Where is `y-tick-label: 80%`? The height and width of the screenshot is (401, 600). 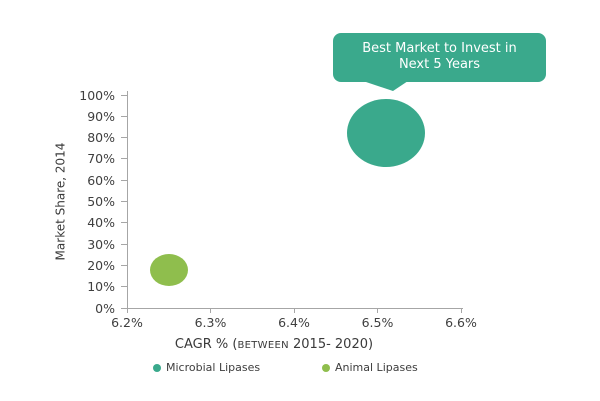
y-tick-label: 80% is located at coordinates (101, 138).